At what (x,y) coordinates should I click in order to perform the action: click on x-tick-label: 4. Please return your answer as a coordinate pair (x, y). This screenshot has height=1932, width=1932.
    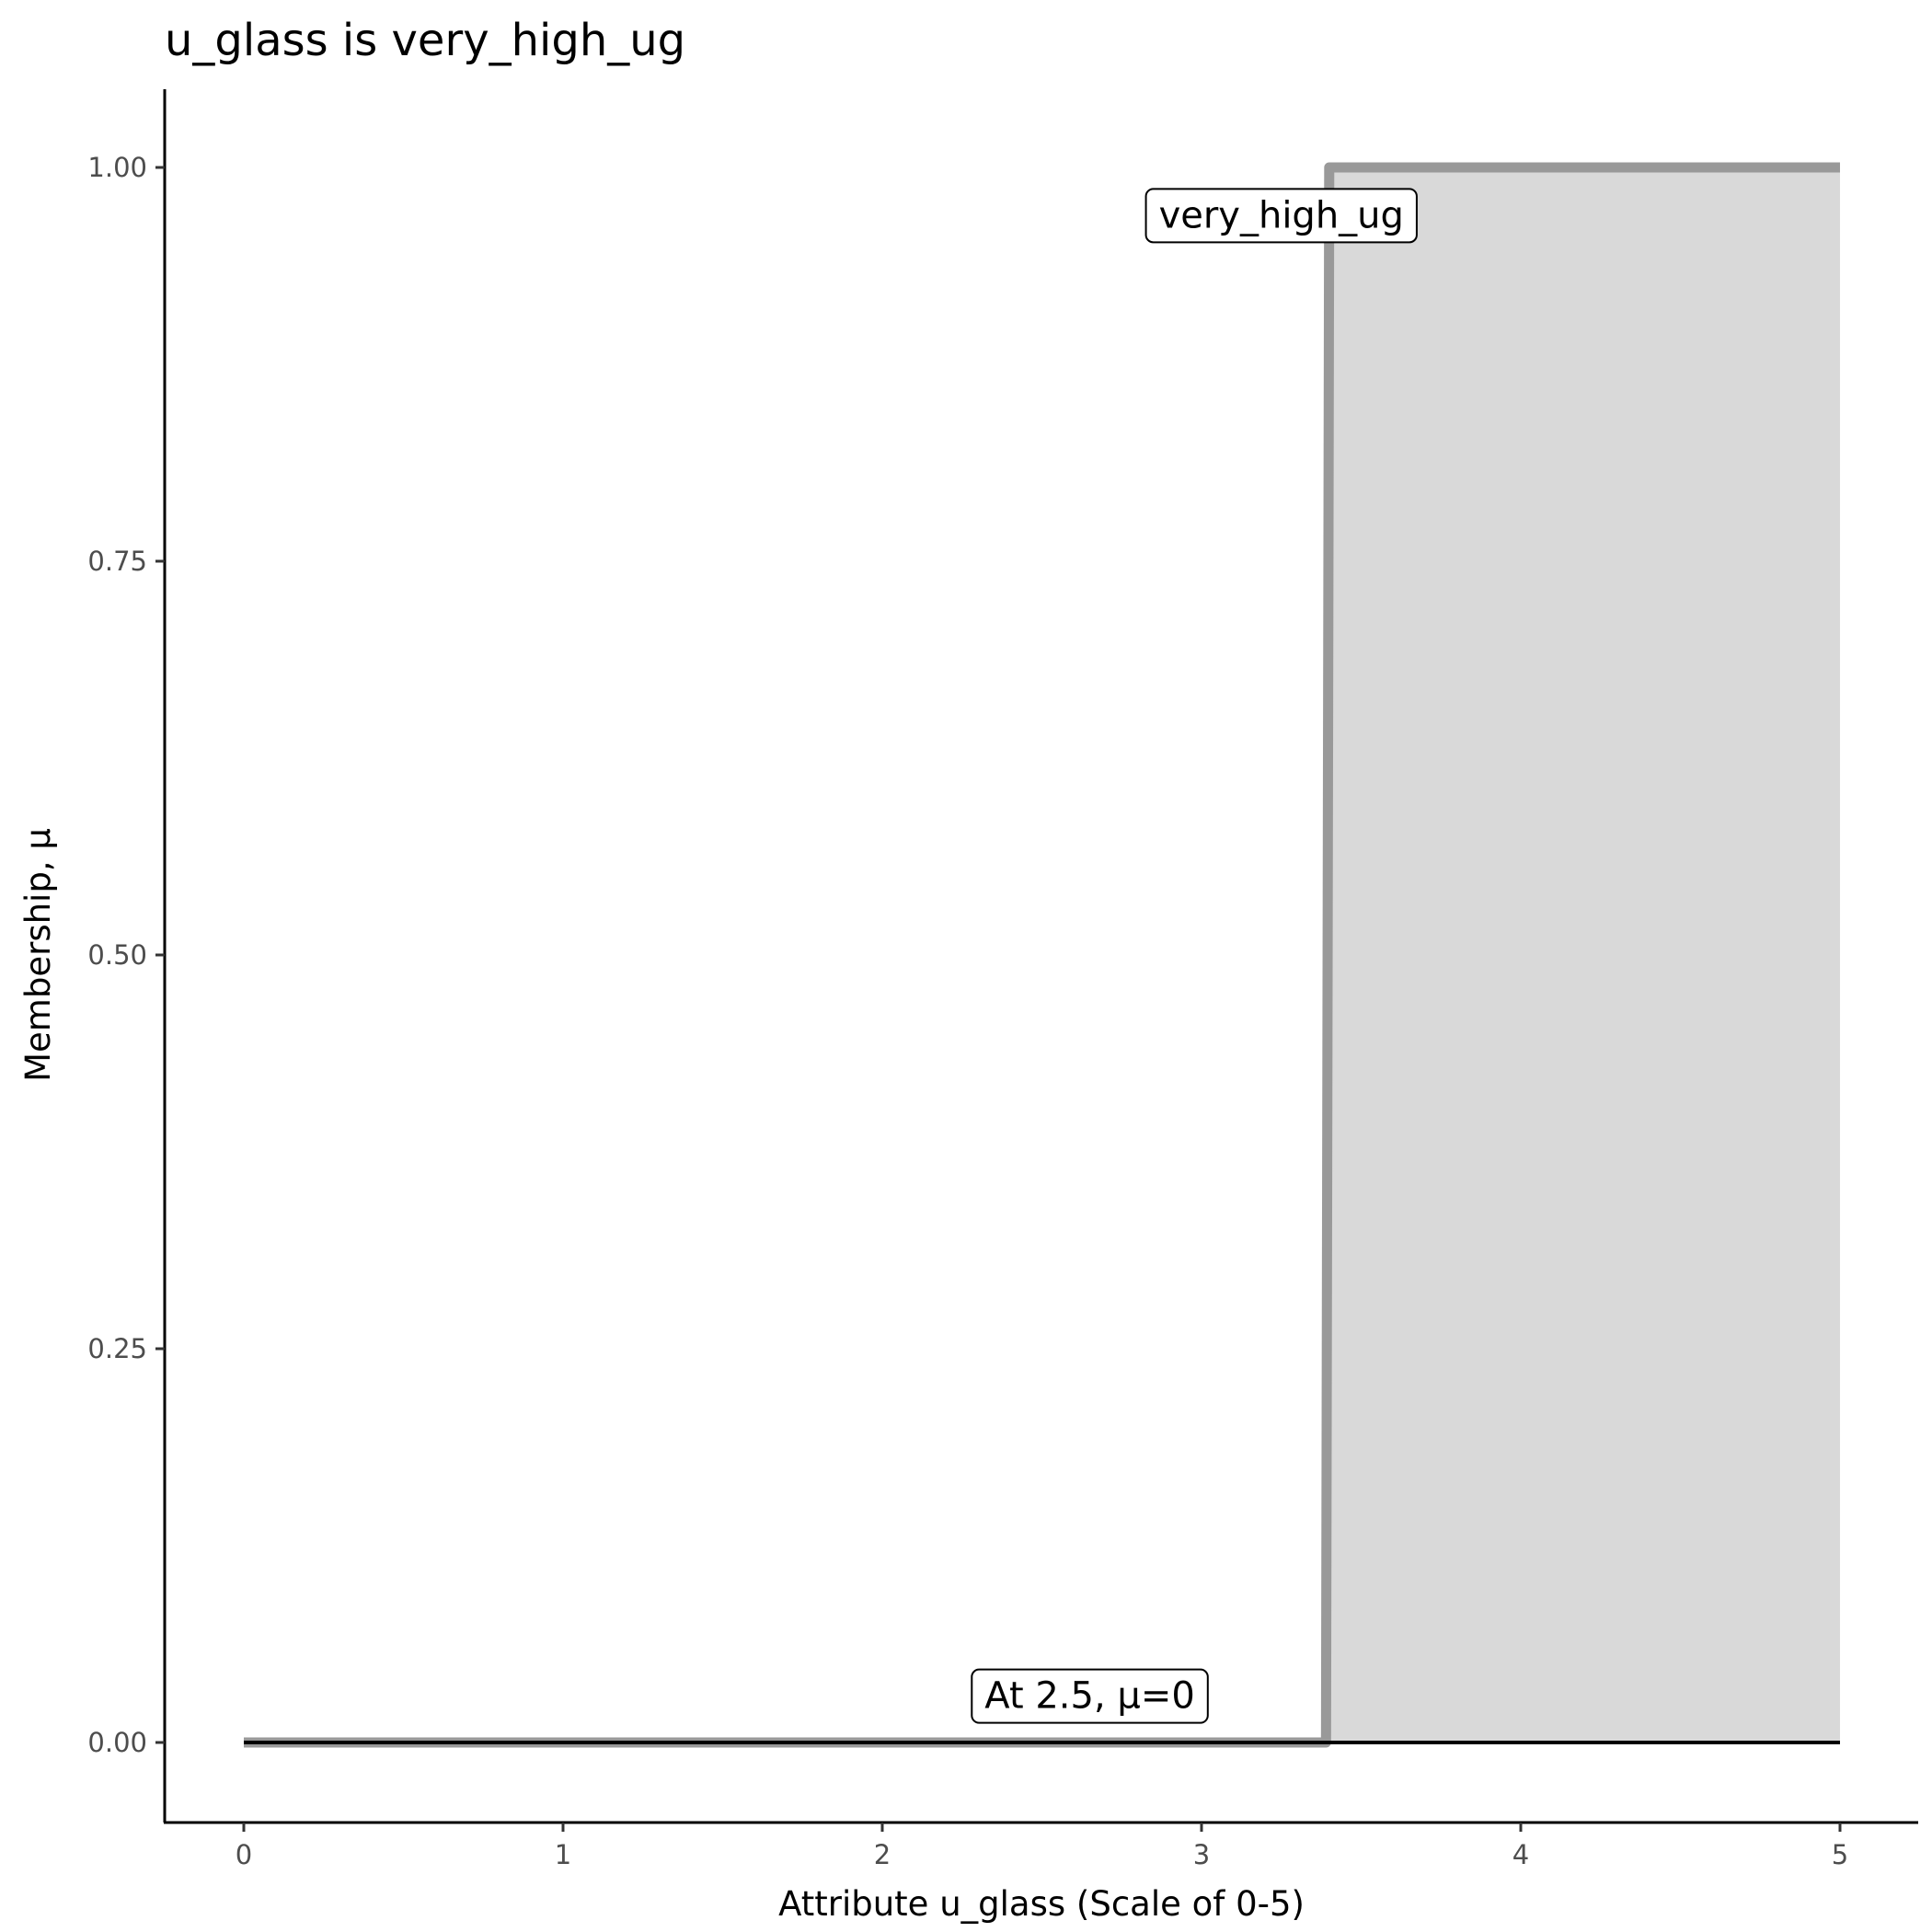
    Looking at the image, I should click on (1520, 1854).